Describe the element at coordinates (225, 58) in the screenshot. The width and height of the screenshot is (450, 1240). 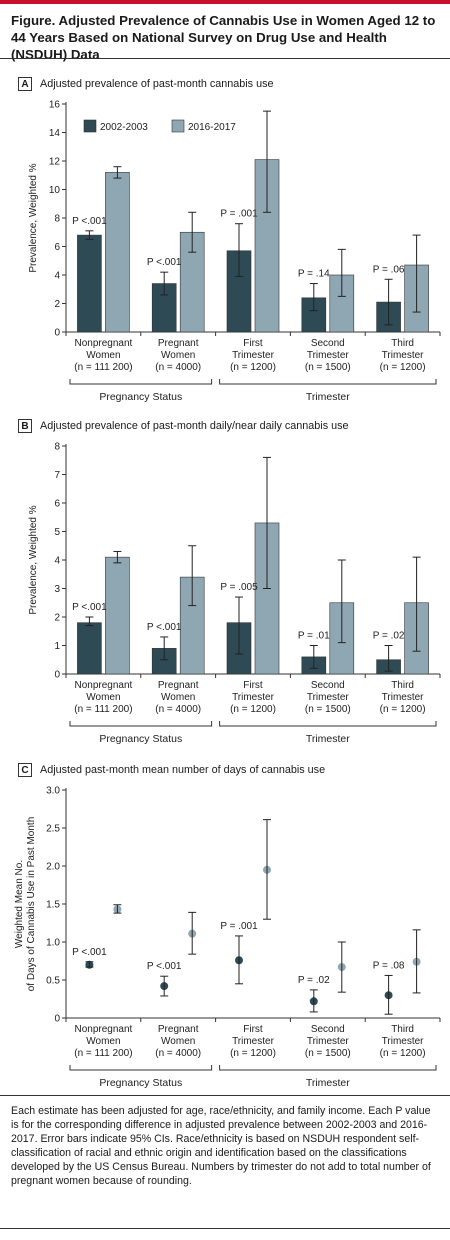
I see `title-divider` at that location.